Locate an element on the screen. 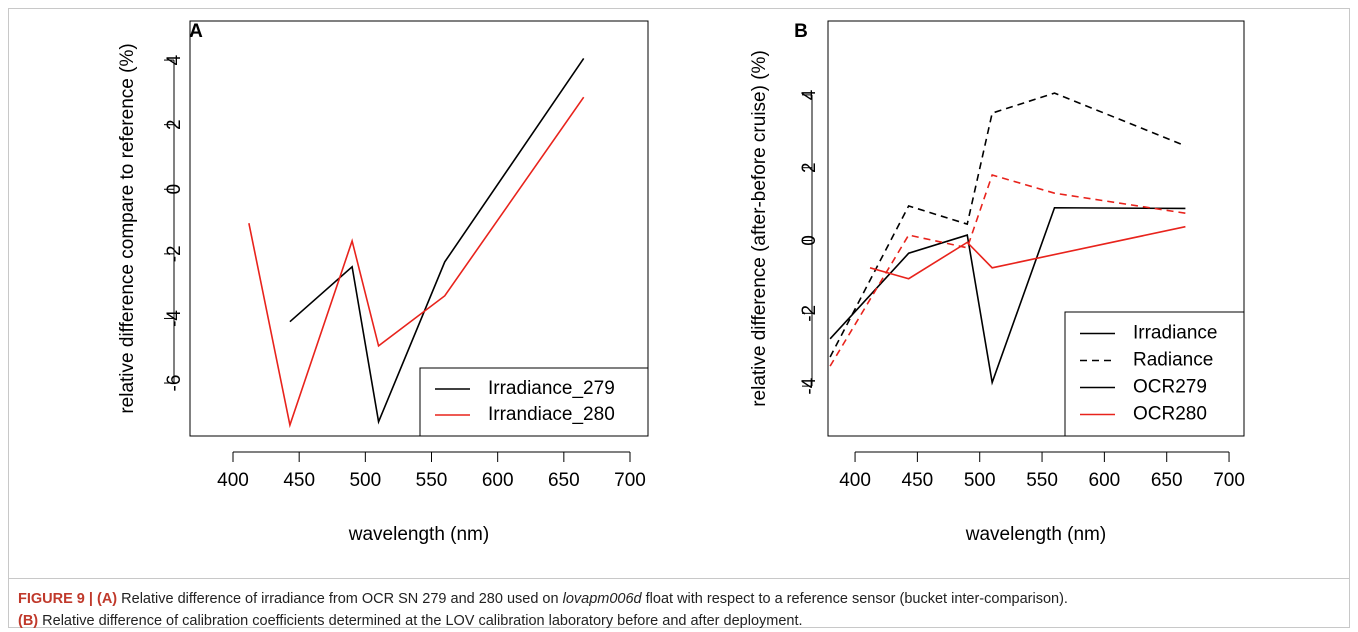 The width and height of the screenshot is (1358, 632). panel-label: B is located at coordinates (801, 31).